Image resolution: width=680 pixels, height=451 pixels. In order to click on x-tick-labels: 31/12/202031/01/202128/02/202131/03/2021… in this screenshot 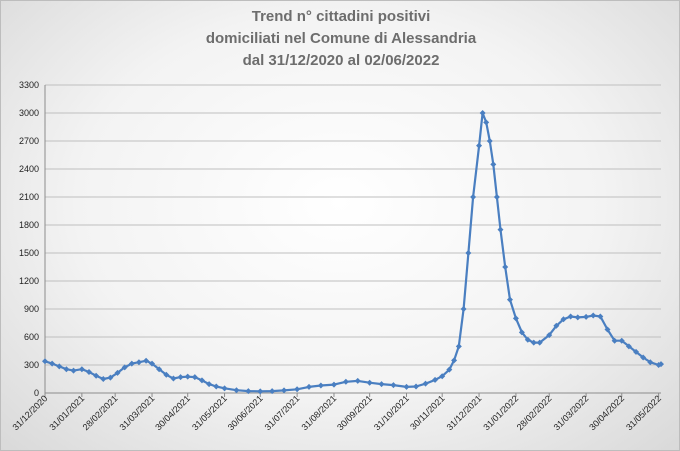, I will do `click(336, 412)`.